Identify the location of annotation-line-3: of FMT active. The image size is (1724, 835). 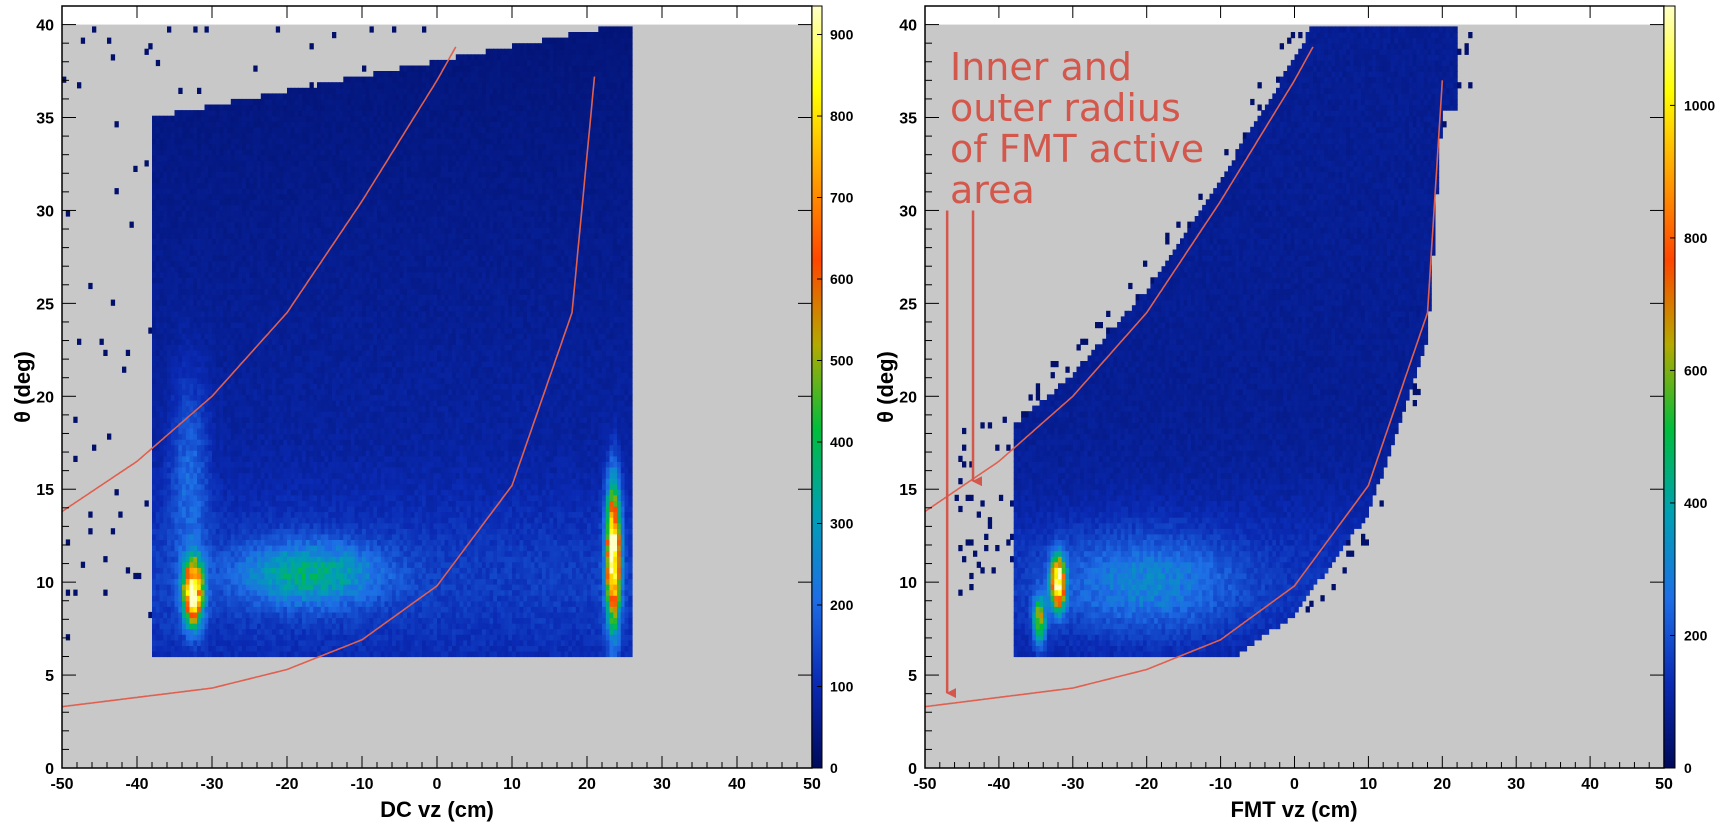
(1077, 149).